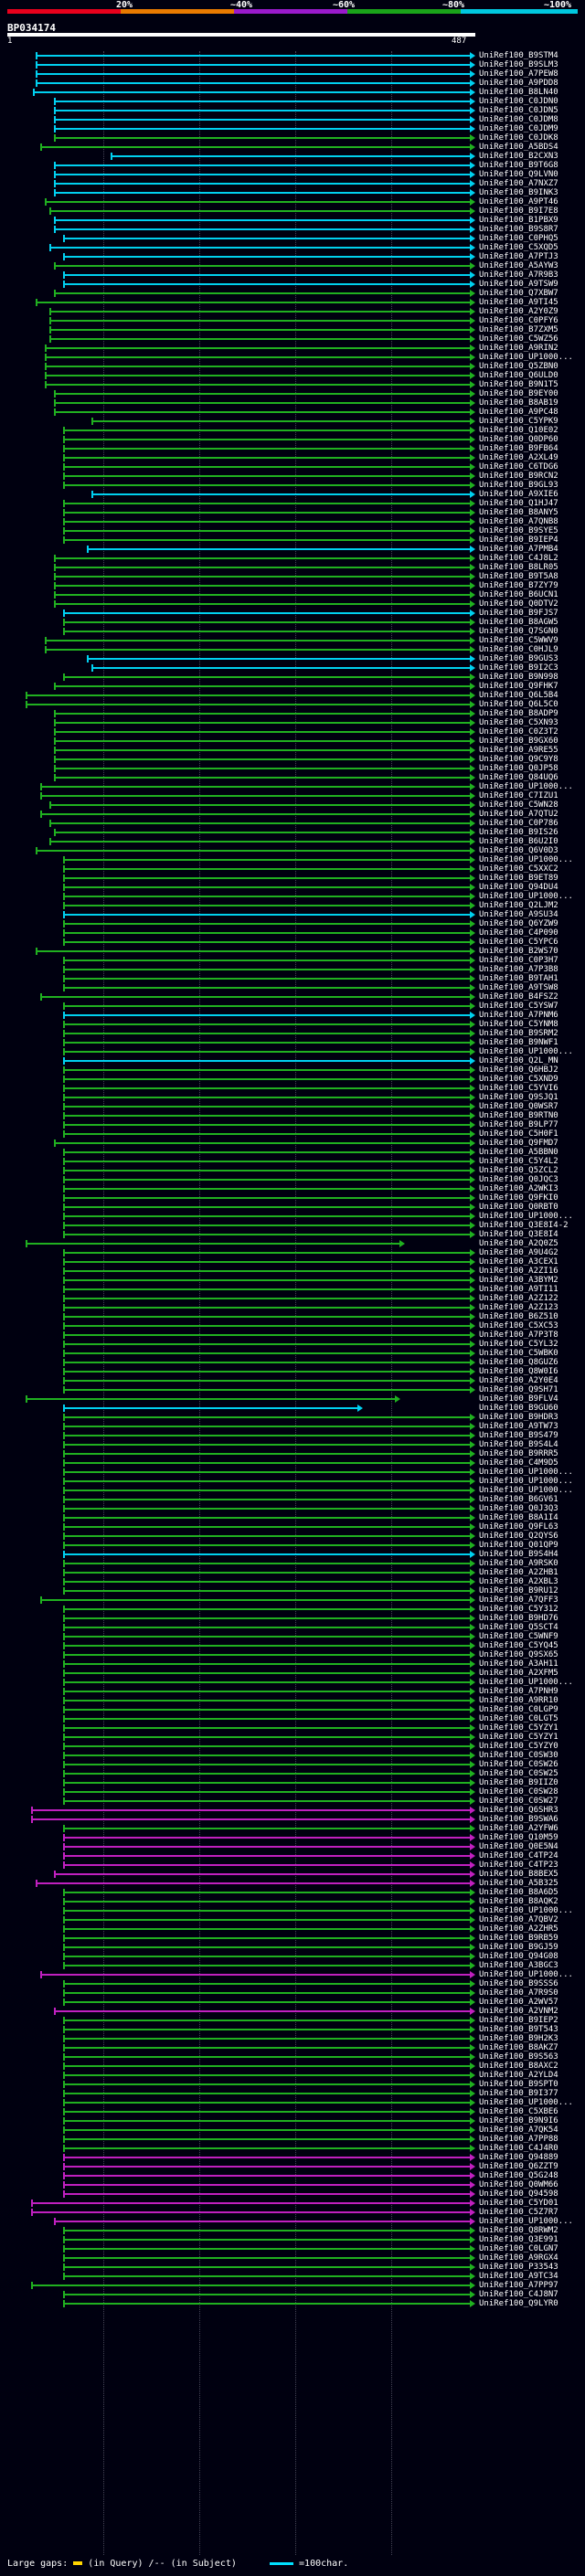 Image resolution: width=585 pixels, height=2576 pixels. What do you see at coordinates (293, 1947) in the screenshot?
I see `hit-row: UniRef100_B9GJ59` at bounding box center [293, 1947].